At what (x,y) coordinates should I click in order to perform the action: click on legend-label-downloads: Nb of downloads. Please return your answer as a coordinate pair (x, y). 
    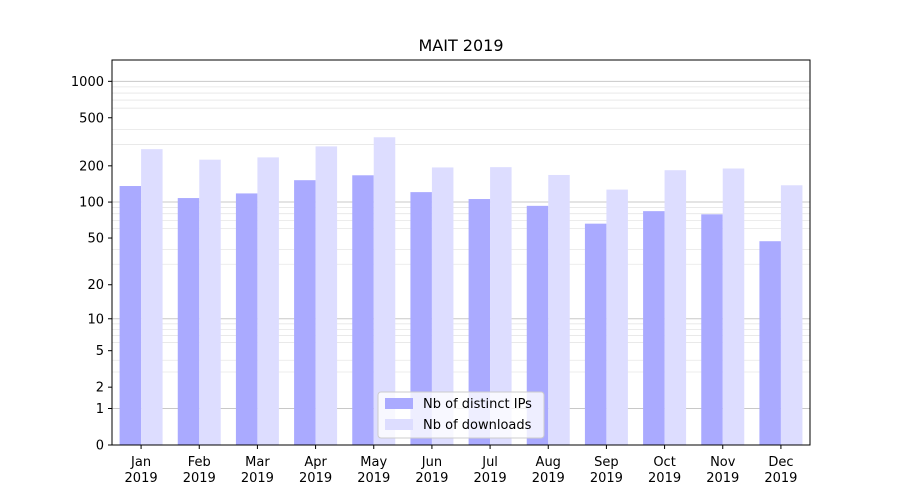
    Looking at the image, I should click on (477, 425).